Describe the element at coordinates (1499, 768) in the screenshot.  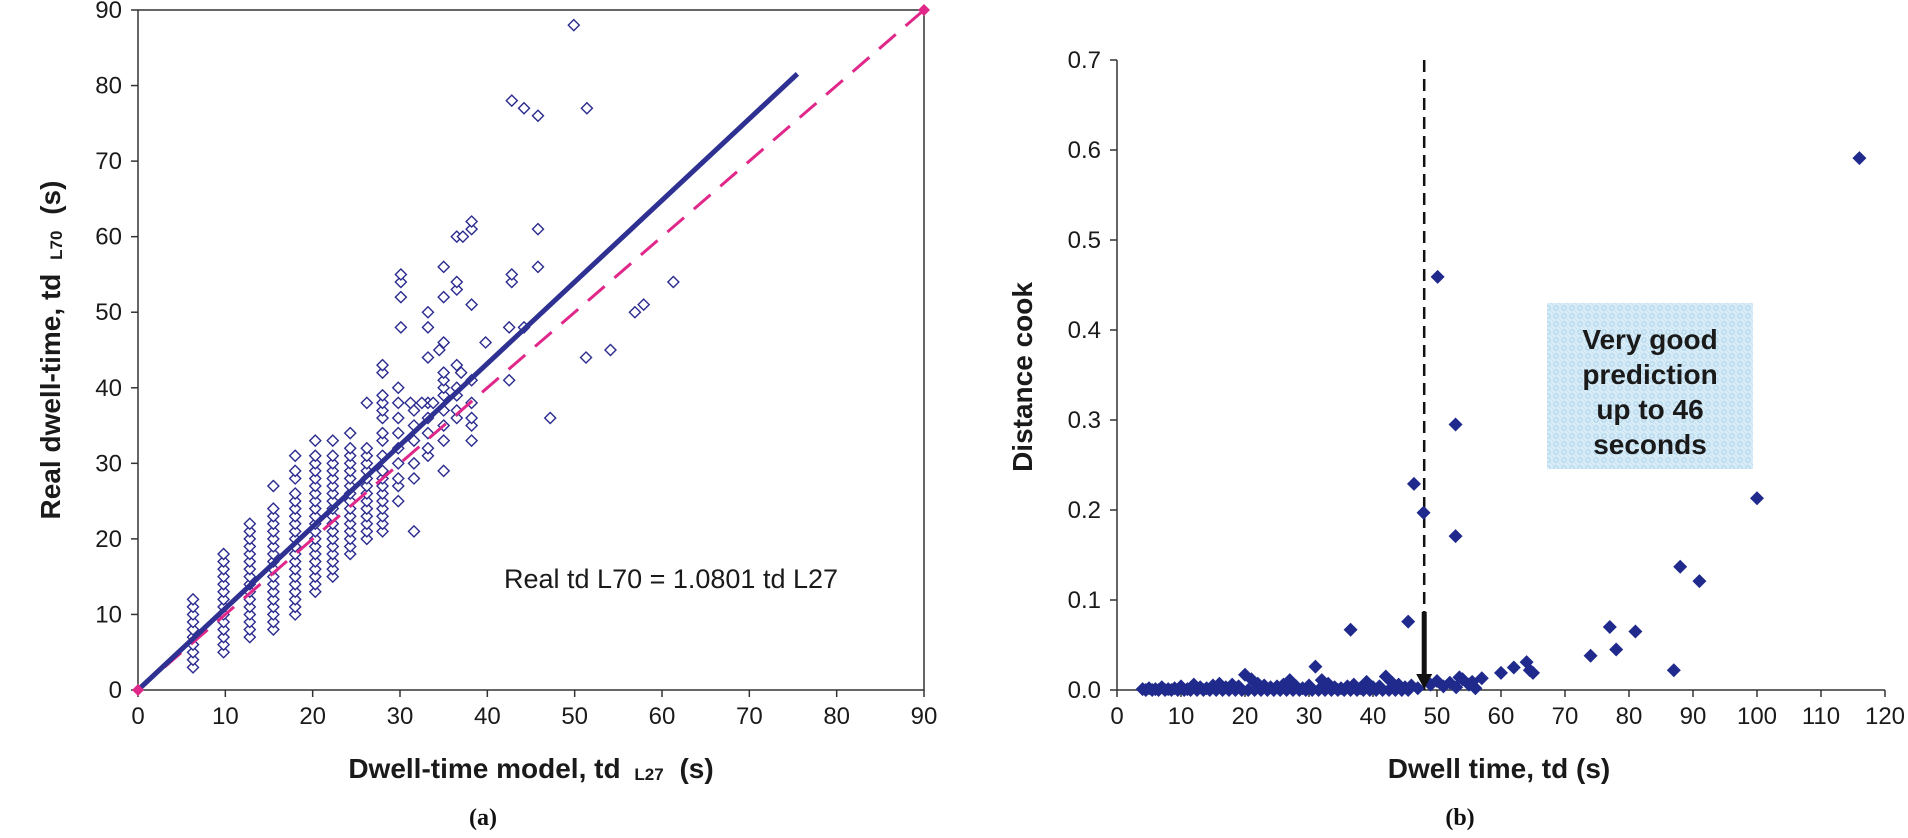
I see `chart-b-x-axis-title: Dwell time, td (s)` at that location.